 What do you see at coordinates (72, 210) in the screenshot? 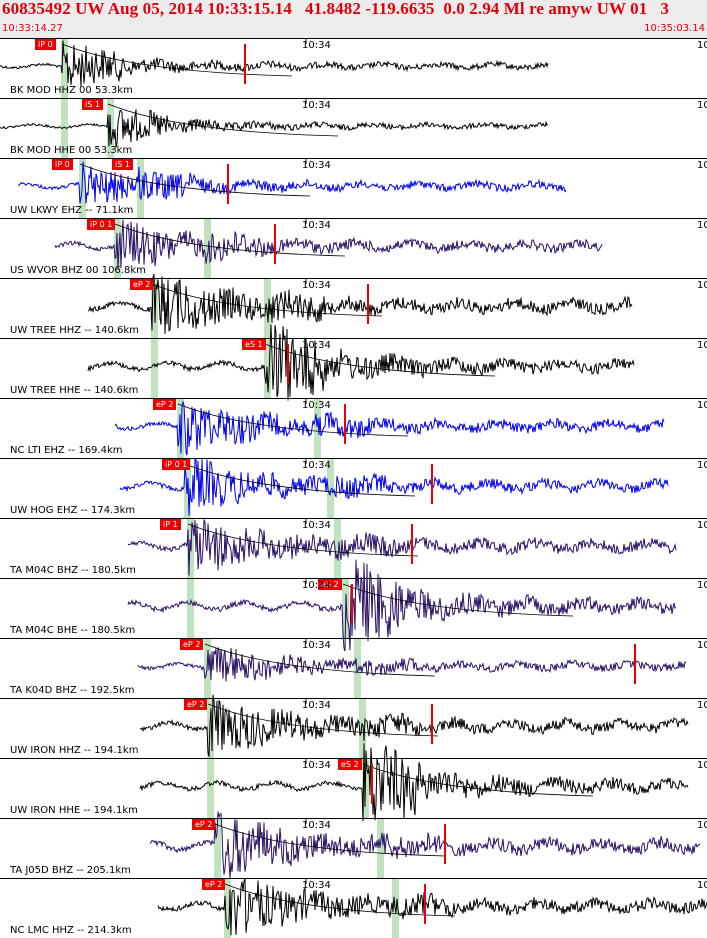
I see `channel-label: UW LKWY EHZ -- 71.1km` at bounding box center [72, 210].